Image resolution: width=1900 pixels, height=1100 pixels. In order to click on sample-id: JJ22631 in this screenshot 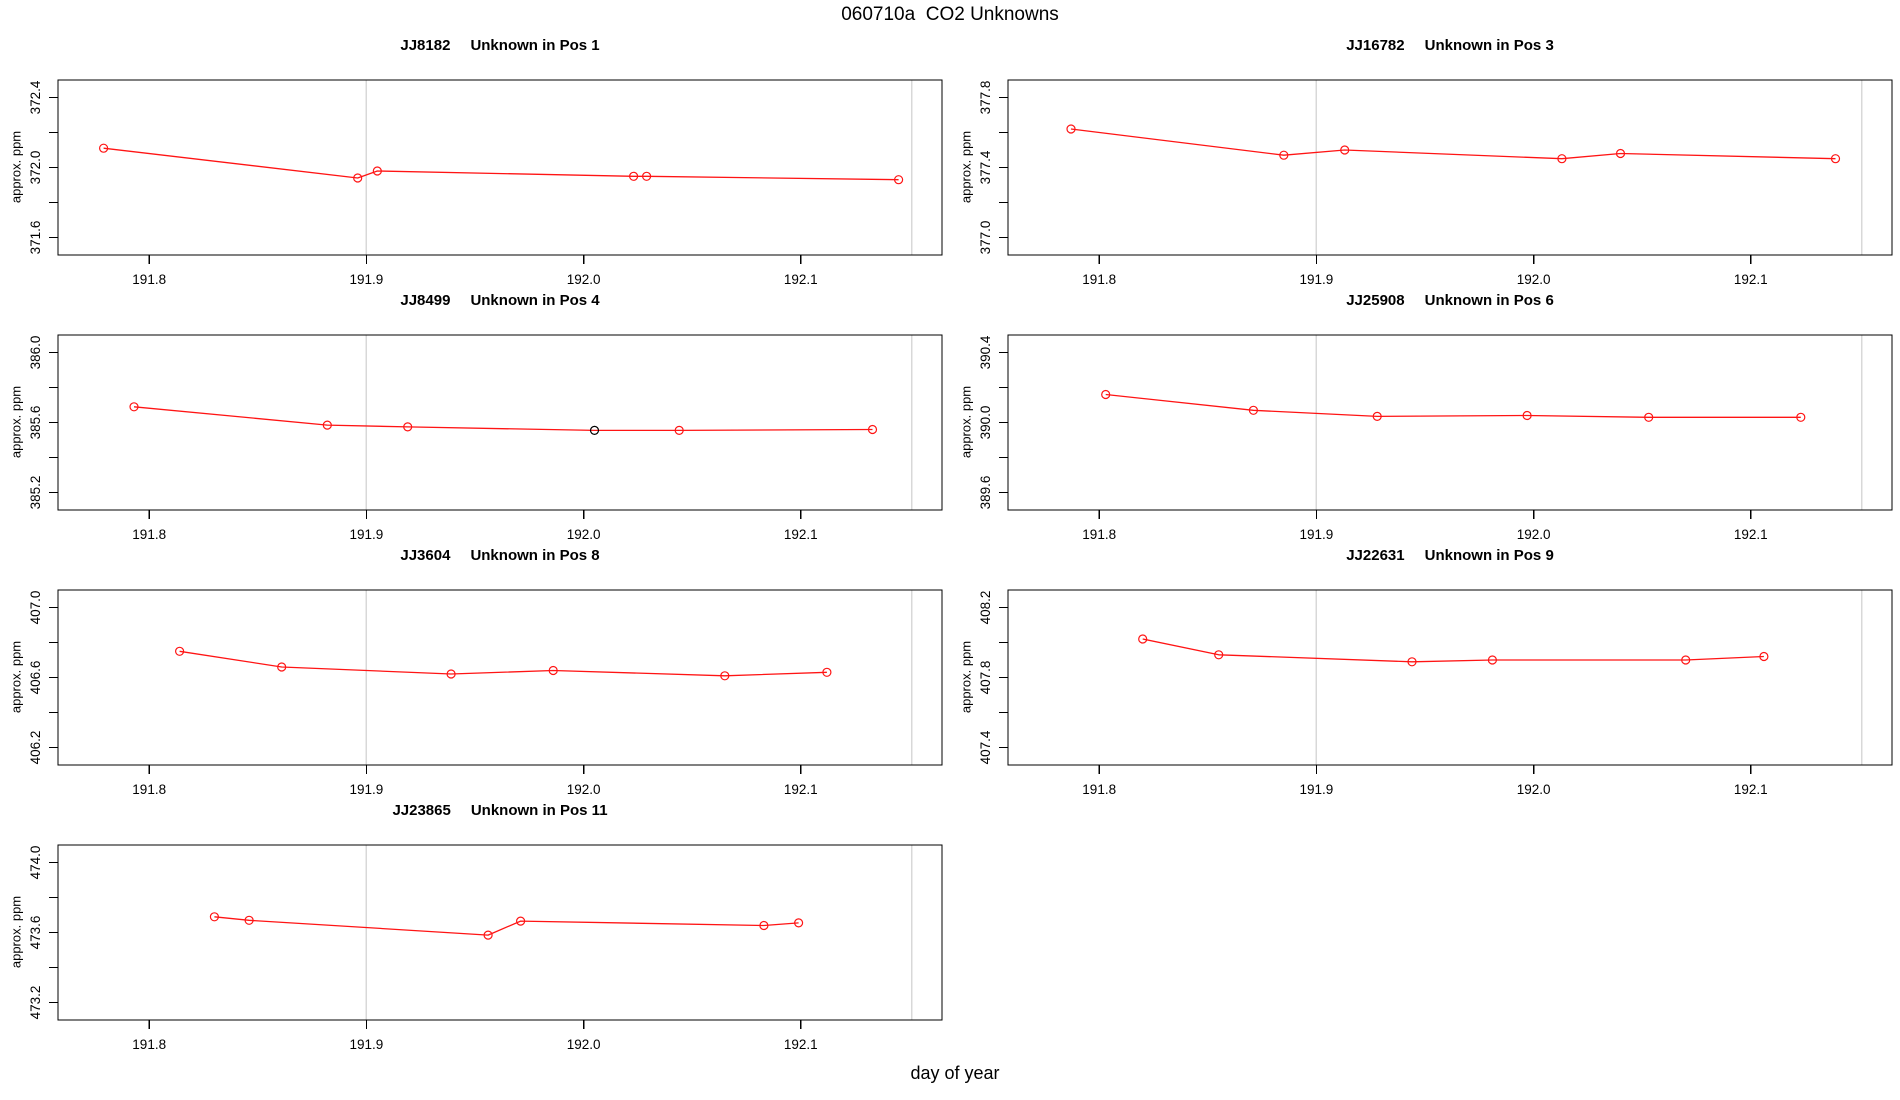, I will do `click(1375, 555)`.